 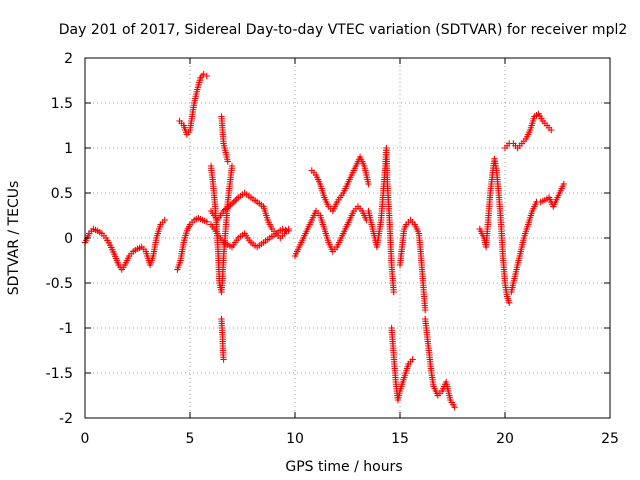 What do you see at coordinates (68, 239) in the screenshot?
I see `y-tick-label: 0` at bounding box center [68, 239].